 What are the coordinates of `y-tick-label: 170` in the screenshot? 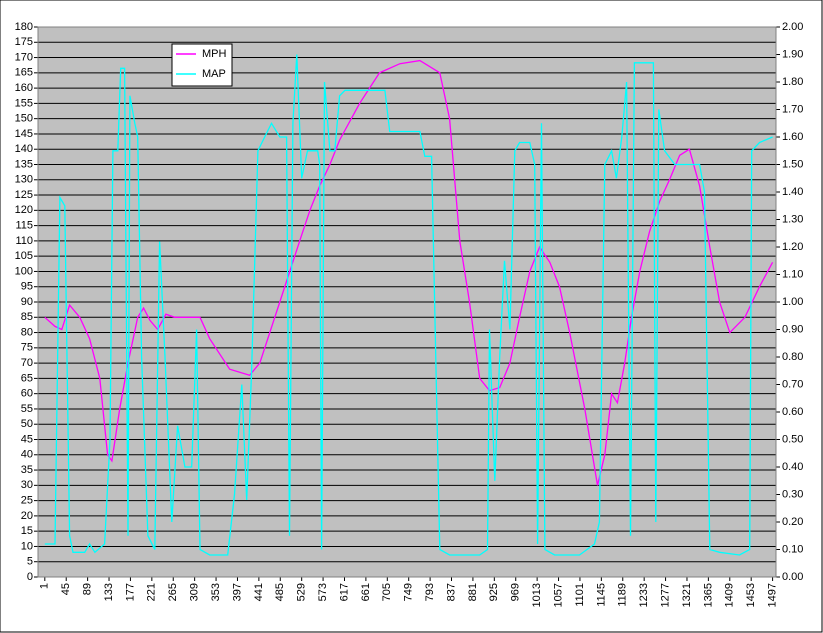 It's located at (24, 57).